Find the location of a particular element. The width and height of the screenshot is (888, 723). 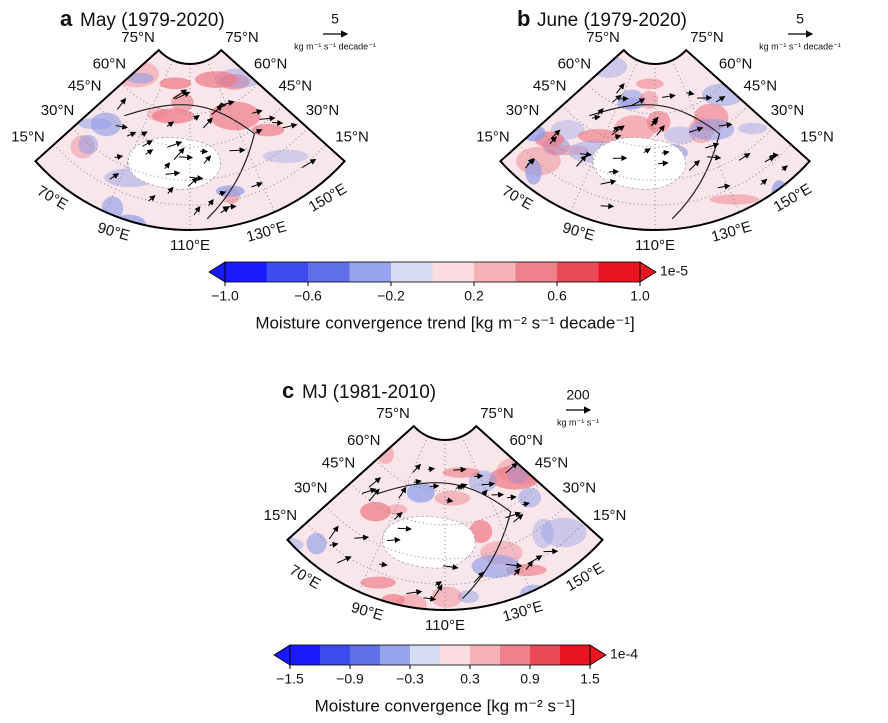

lon-label: 110°E is located at coordinates (190, 245).